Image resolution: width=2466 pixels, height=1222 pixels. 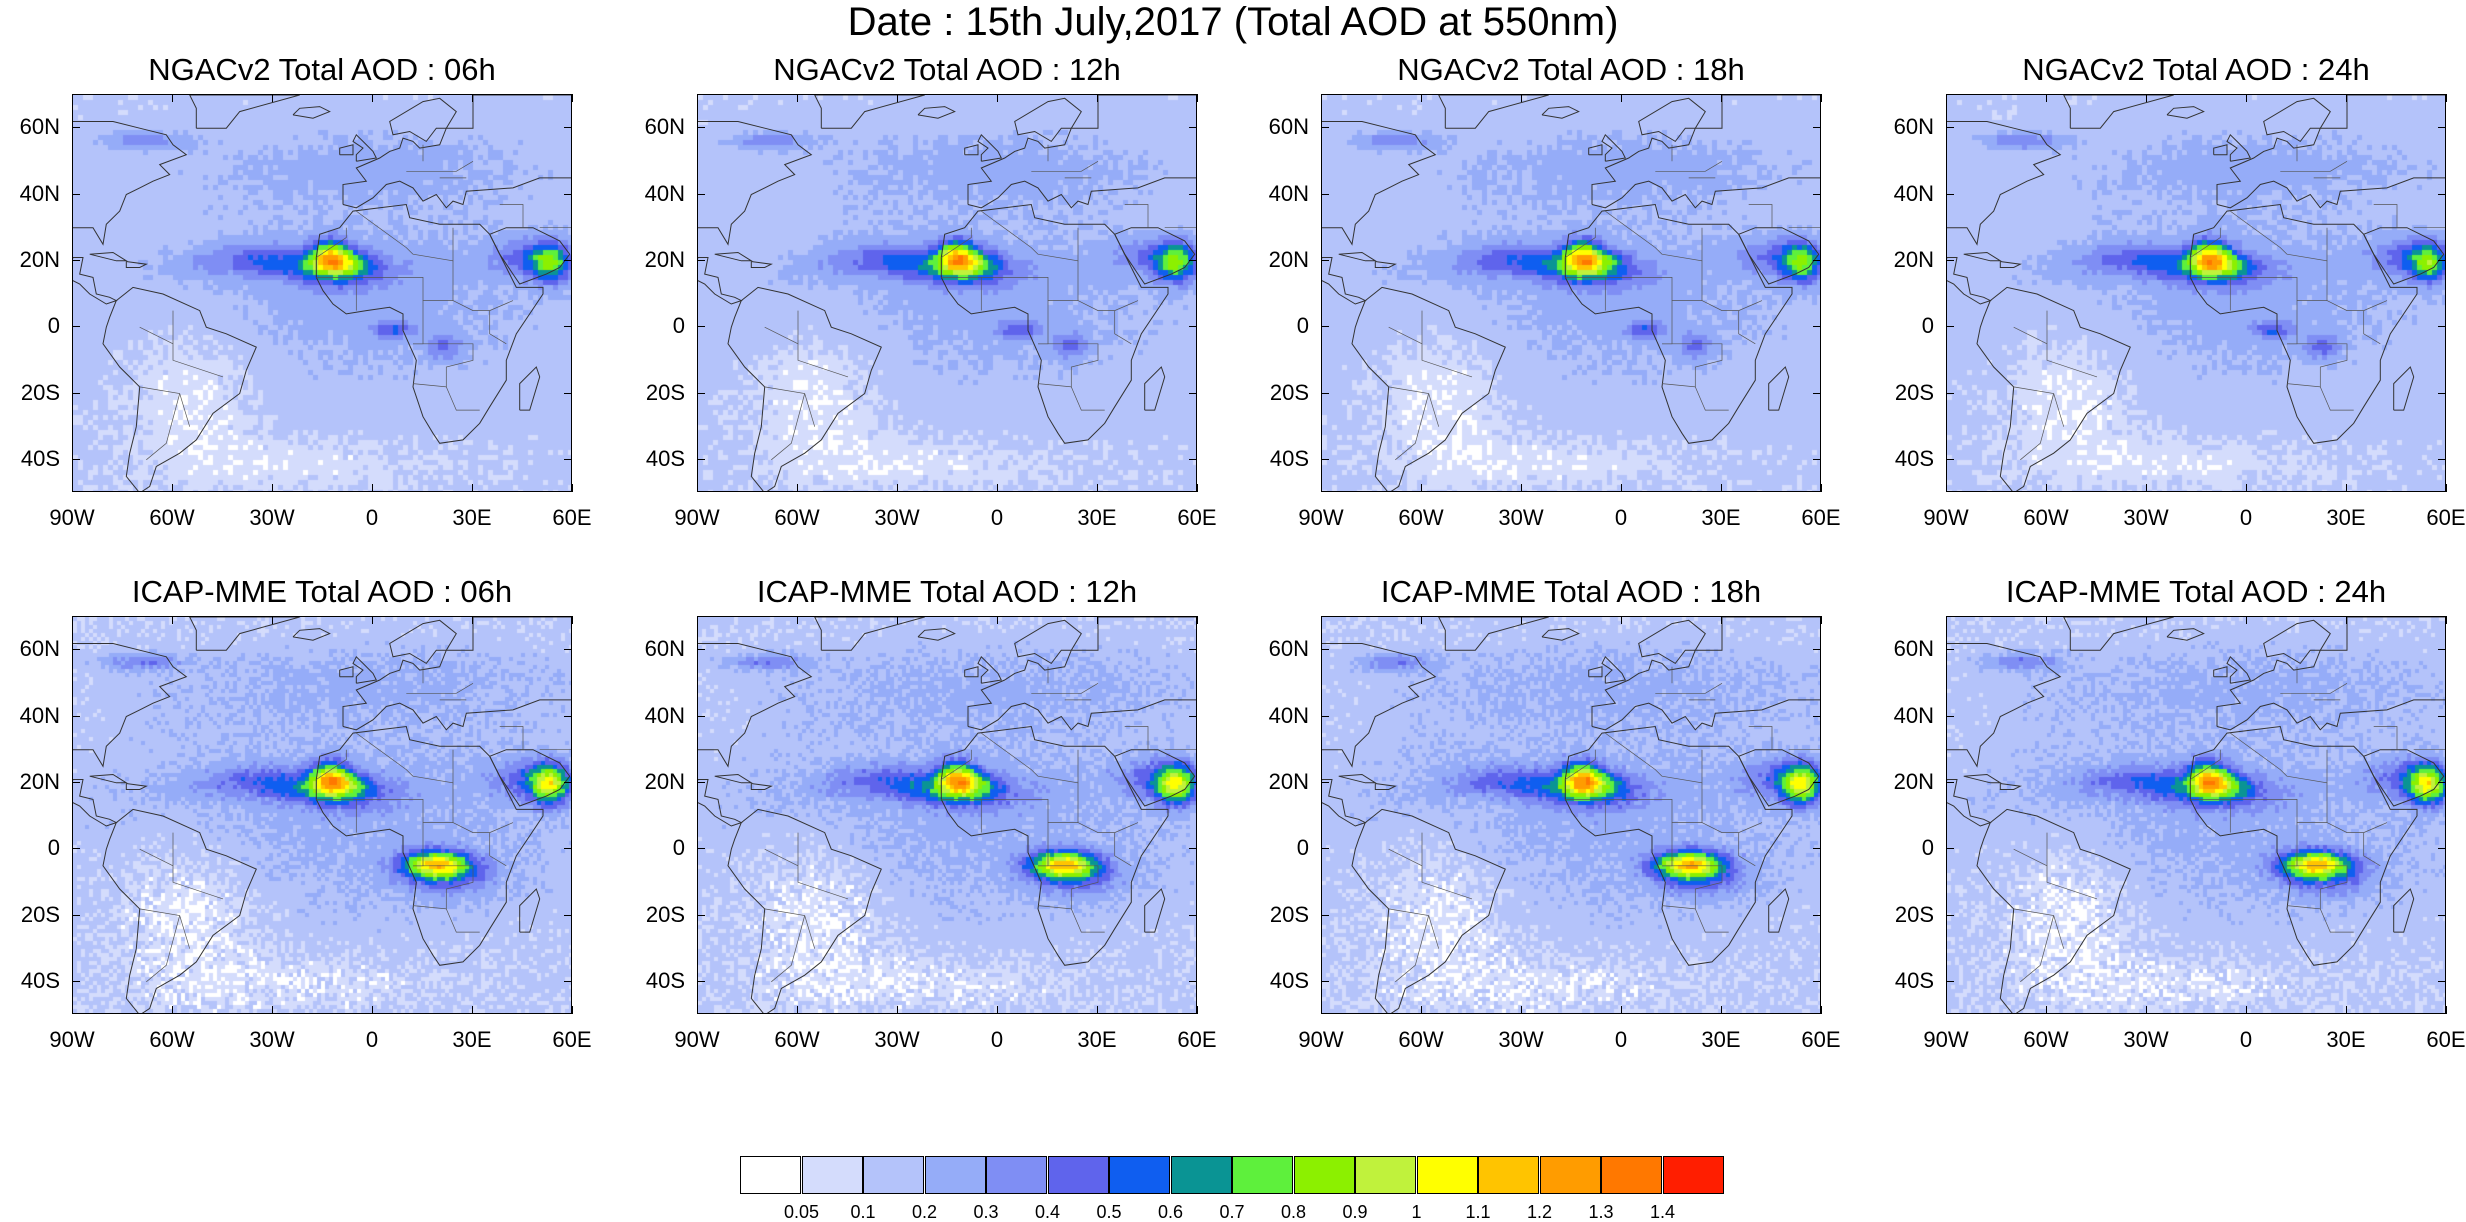 What do you see at coordinates (1913, 193) in the screenshot?
I see `lat-tick-label: 40N` at bounding box center [1913, 193].